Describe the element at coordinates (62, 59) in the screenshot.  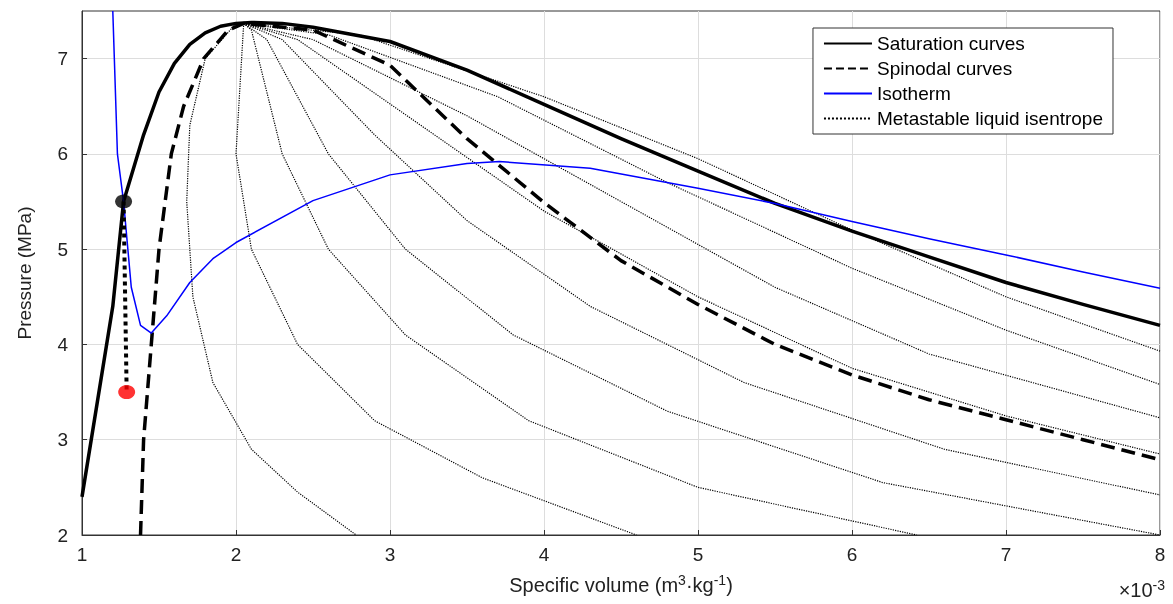
I see `y-tick-label: 7` at that location.